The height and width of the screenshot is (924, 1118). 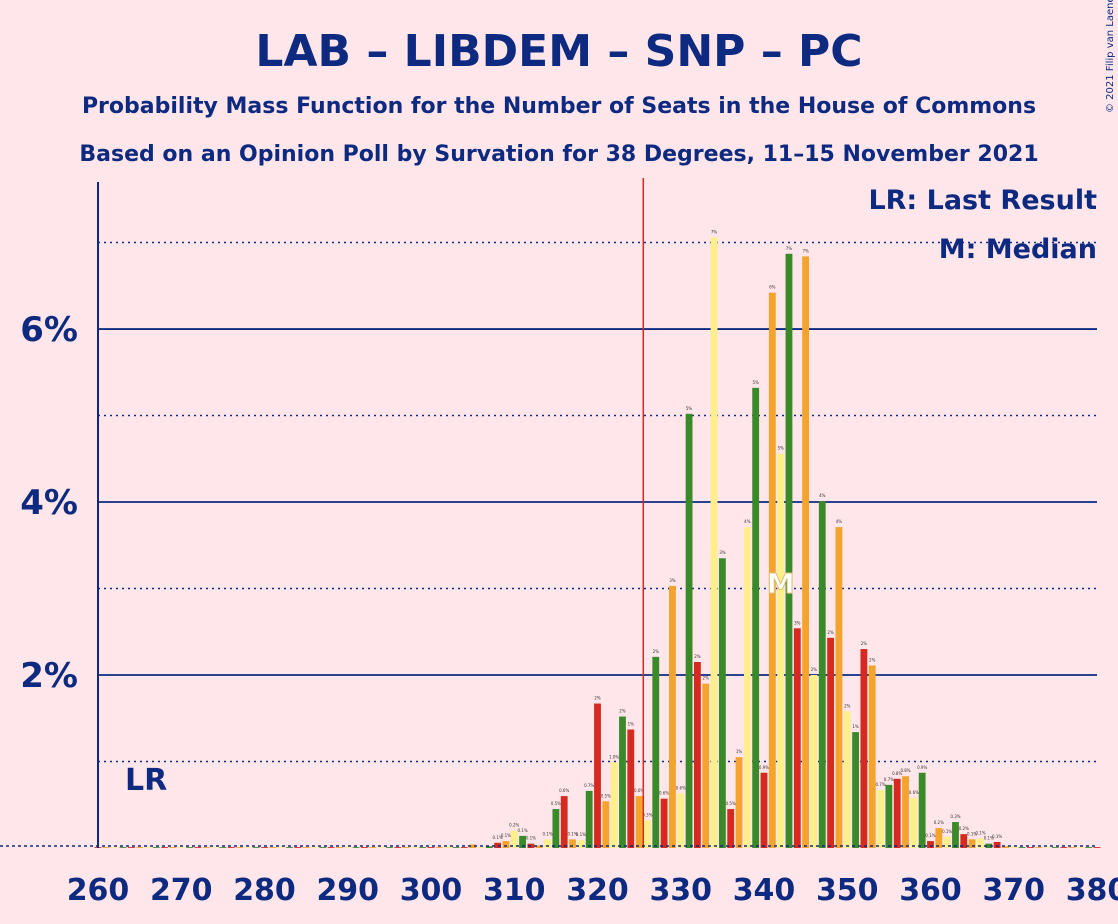 I want to click on x-tick-370: 370, so click(x=1013, y=890).